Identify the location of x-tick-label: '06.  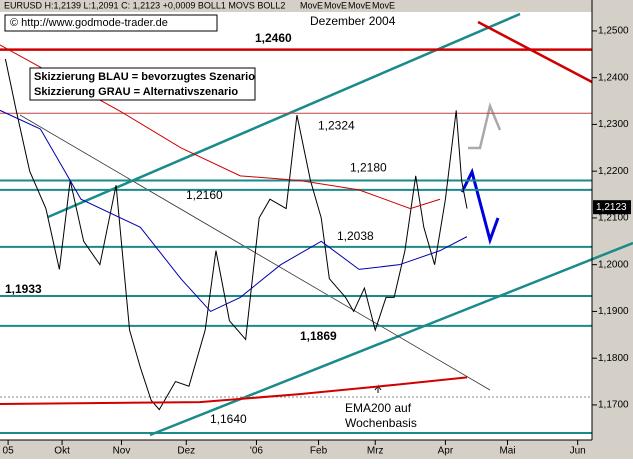
(256, 451).